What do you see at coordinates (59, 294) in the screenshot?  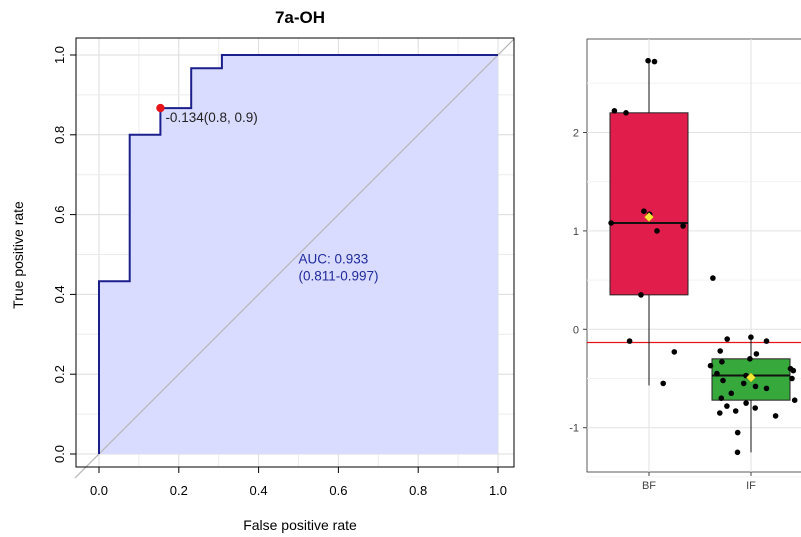 I see `y-tick-label: 0.4` at bounding box center [59, 294].